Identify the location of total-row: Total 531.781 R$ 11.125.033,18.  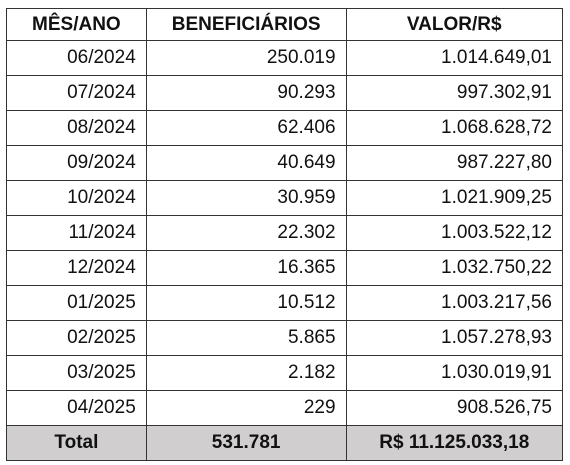
(285, 443).